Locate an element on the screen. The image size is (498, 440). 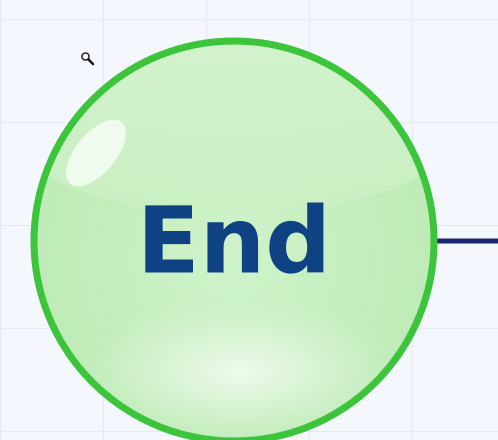
magnifier-icon is located at coordinates (88, 59).